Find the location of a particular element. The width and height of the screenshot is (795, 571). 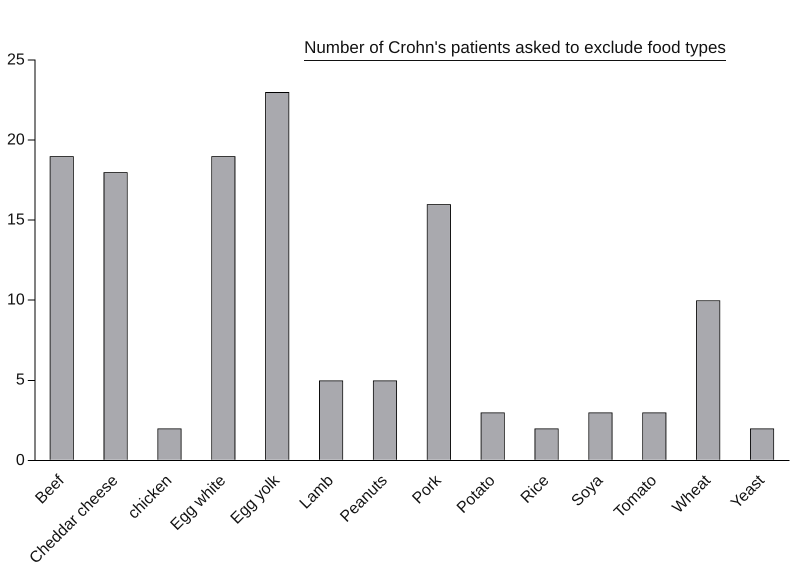

y-tick-label: 0 is located at coordinates (20, 460).